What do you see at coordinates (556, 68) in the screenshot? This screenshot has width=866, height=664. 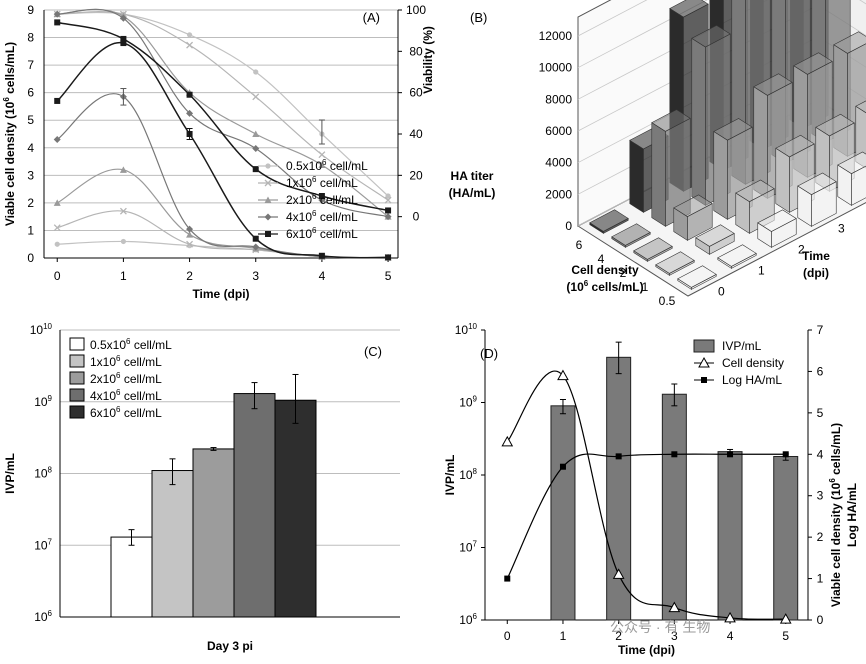 I see `z-tick-label: 10000` at bounding box center [556, 68].